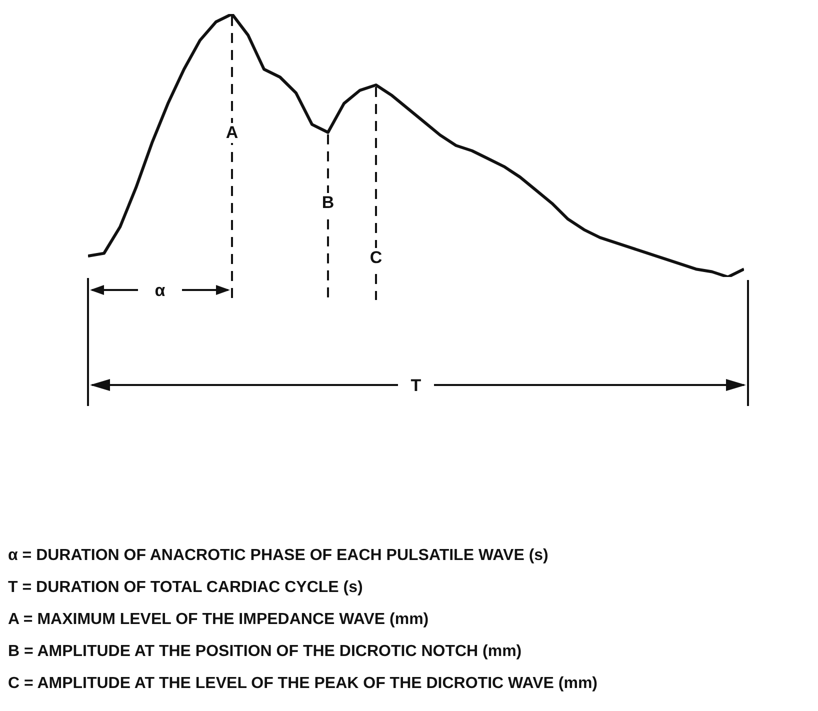 This screenshot has width=818, height=711. What do you see at coordinates (219, 620) in the screenshot?
I see `text: A = MAXIMUM LEVEL OF THE IMPEDANCE WAVE (mm)` at bounding box center [219, 620].